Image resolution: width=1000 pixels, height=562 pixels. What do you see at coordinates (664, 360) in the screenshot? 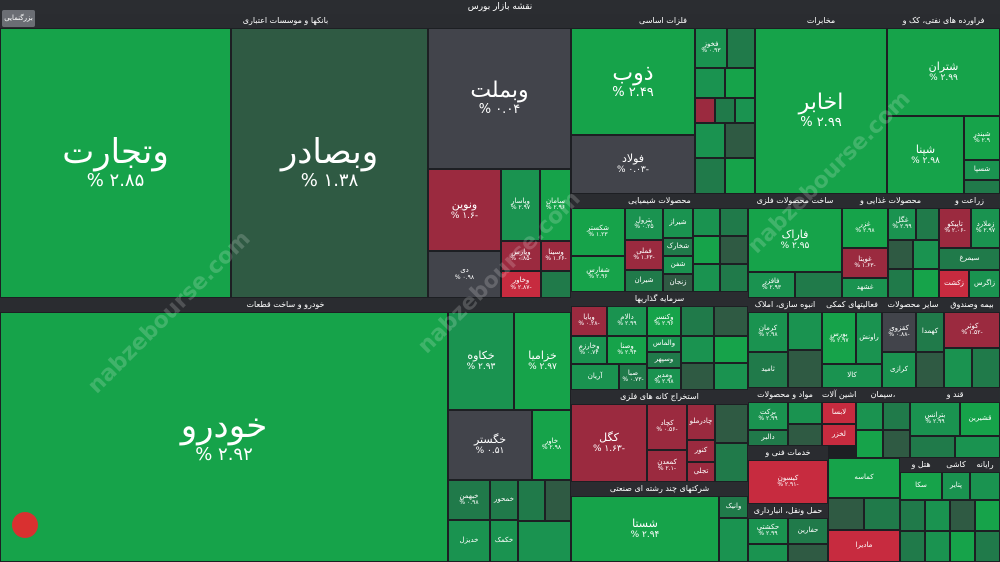
I see `tile-vsepah: وسپهر` at bounding box center [664, 360].